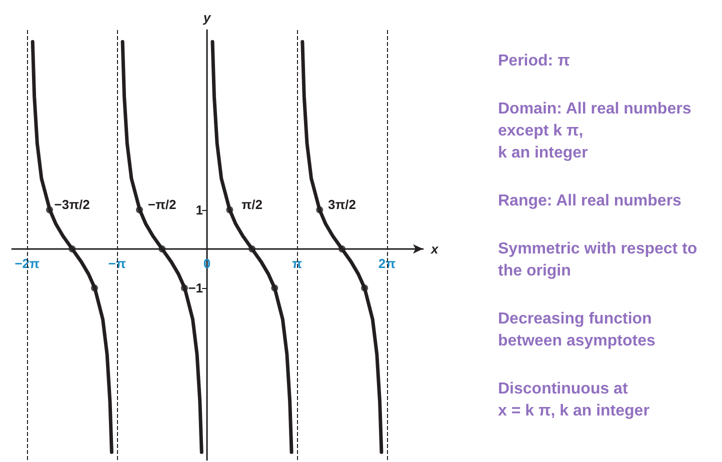 The height and width of the screenshot is (462, 722). Describe the element at coordinates (297, 263) in the screenshot. I see `x-tick-label: π` at that location.